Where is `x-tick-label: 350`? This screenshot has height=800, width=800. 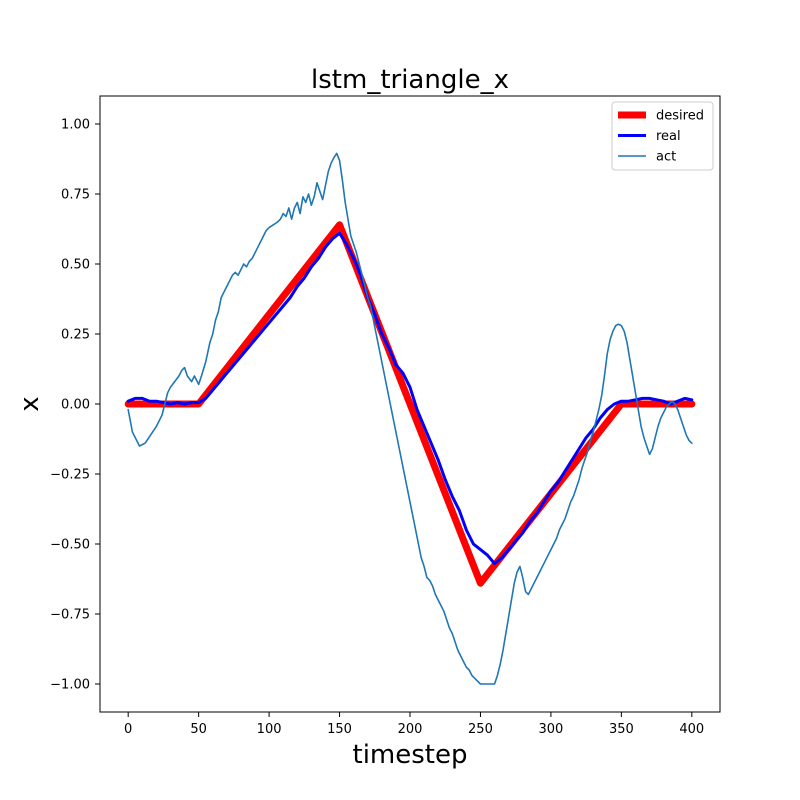 x-tick-label: 350 is located at coordinates (621, 729).